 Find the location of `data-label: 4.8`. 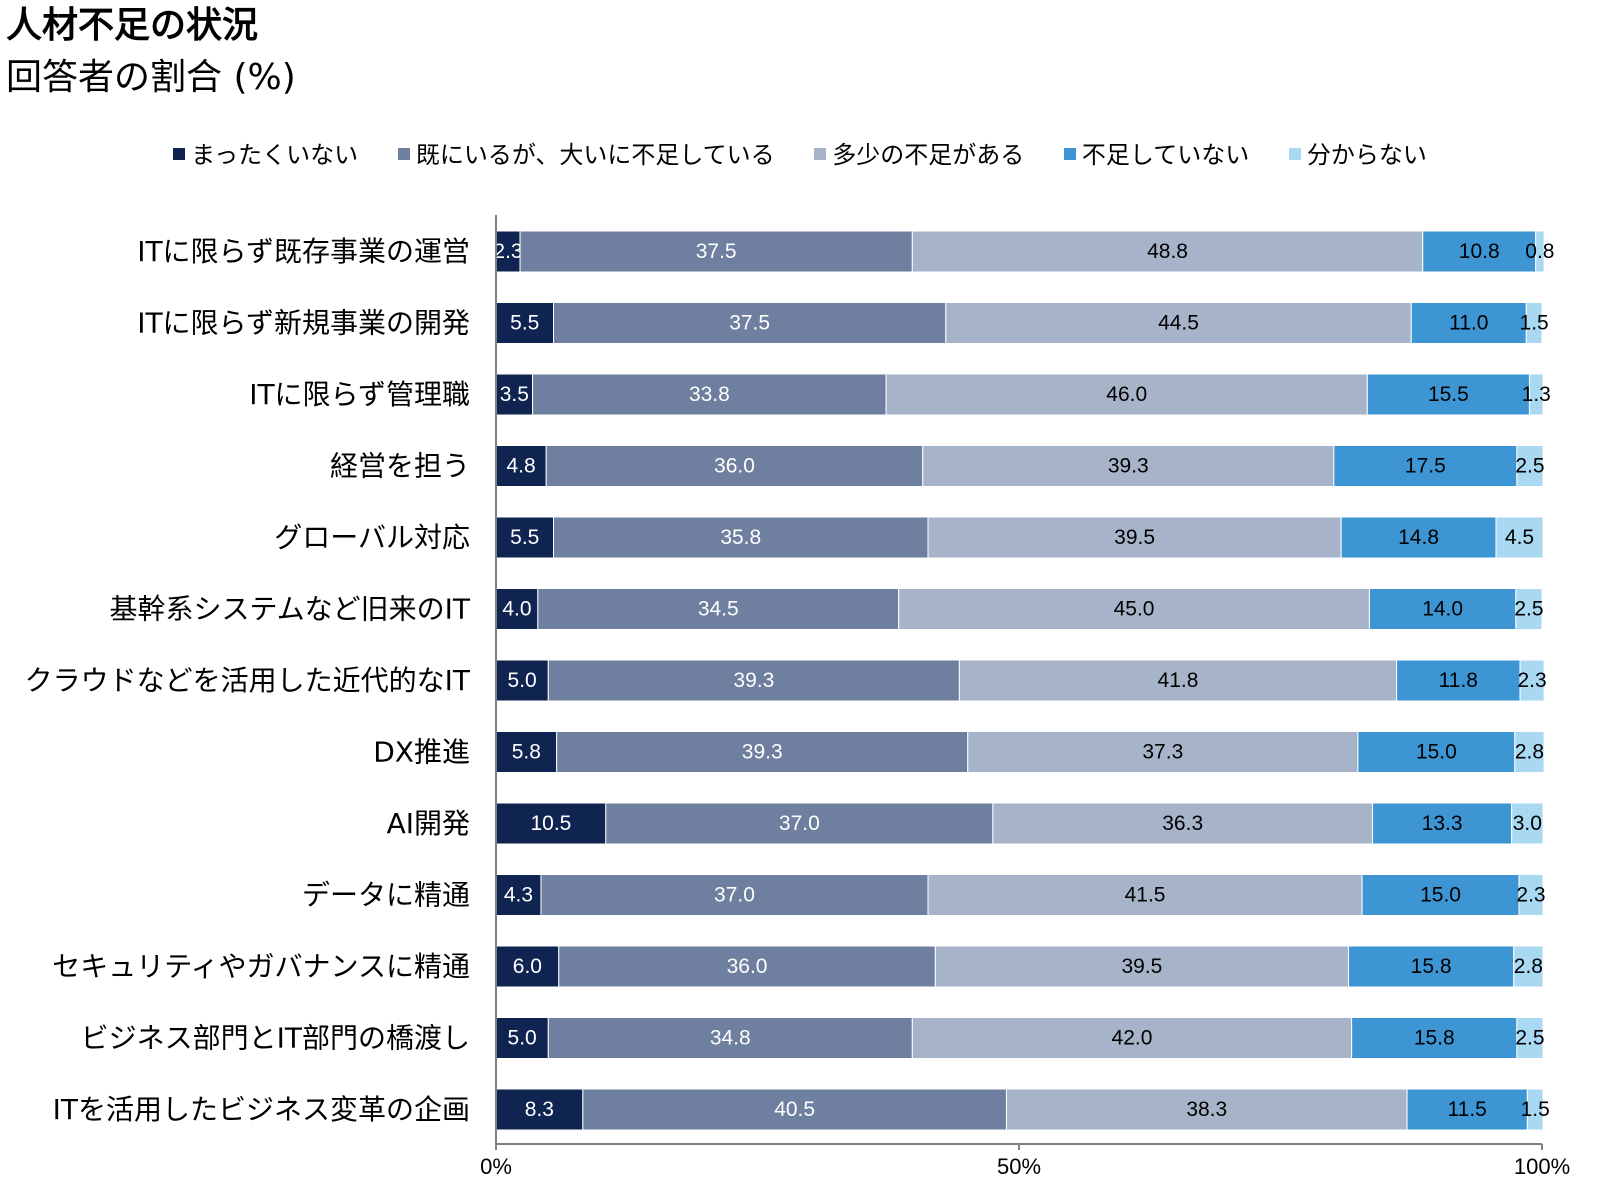

data-label: 4.8 is located at coordinates (521, 466).